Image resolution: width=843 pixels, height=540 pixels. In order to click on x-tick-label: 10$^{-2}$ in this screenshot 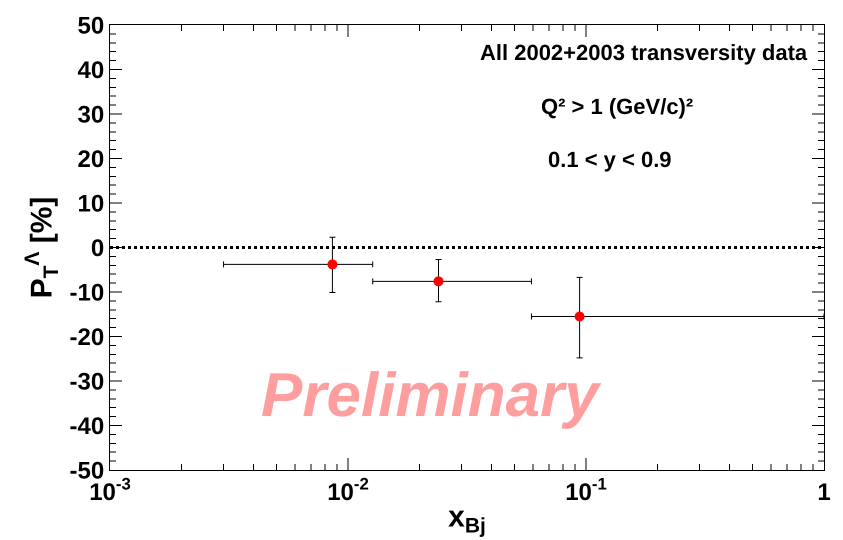, I will do `click(348, 490)`.